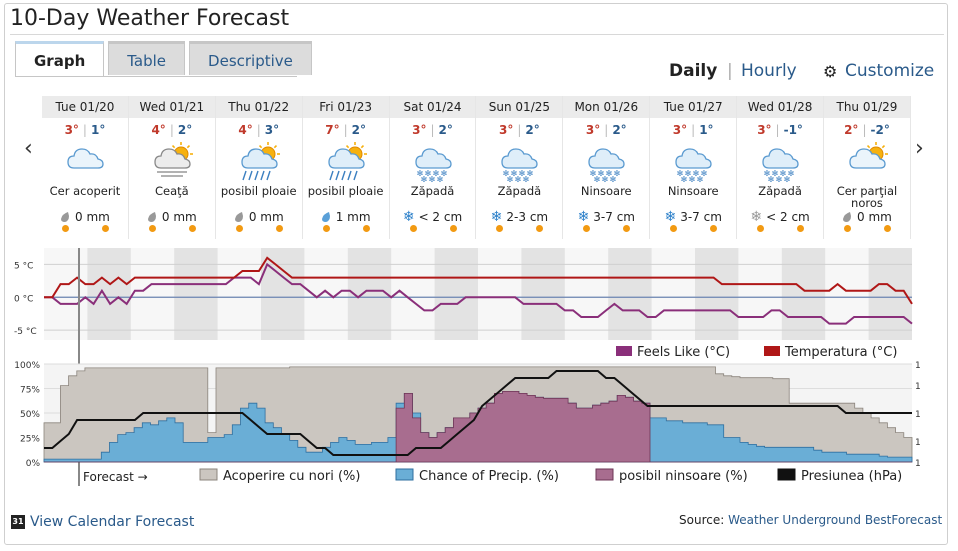 The width and height of the screenshot is (958, 551). I want to click on fog-sun-icon, so click(173, 159).